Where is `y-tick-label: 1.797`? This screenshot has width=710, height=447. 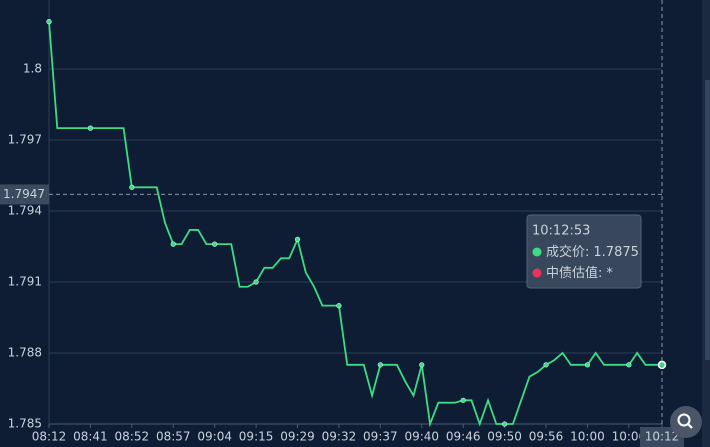 y-tick-label: 1.797 is located at coordinates (25, 139).